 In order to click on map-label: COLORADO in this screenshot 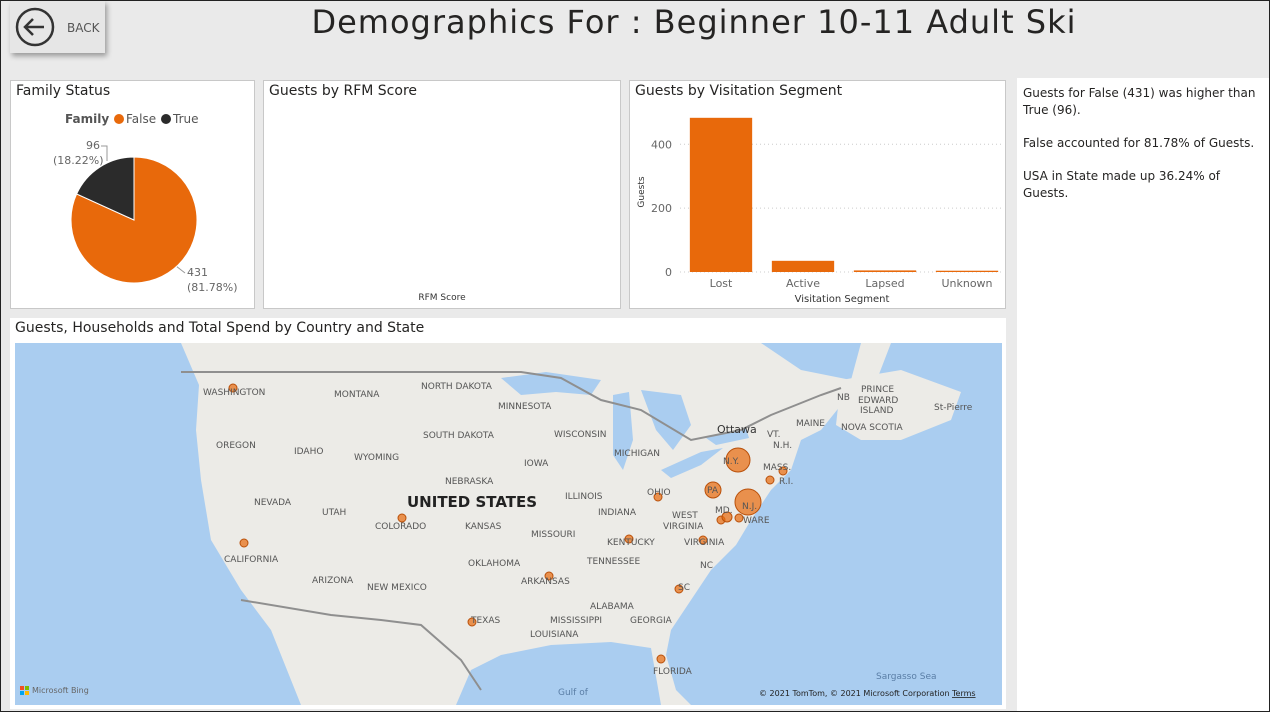, I will do `click(400, 527)`.